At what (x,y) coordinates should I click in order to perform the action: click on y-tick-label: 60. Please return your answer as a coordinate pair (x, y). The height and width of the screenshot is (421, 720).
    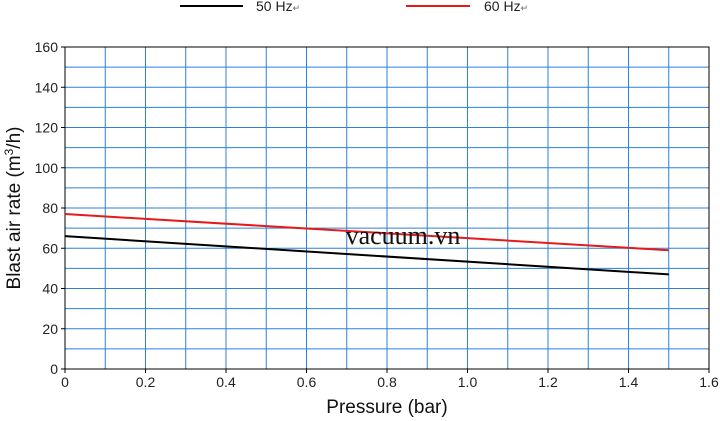
    Looking at the image, I should click on (50, 248).